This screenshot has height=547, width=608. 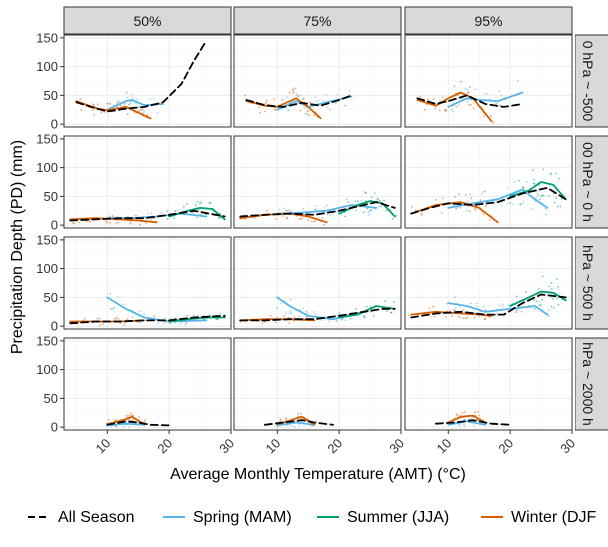 What do you see at coordinates (398, 517) in the screenshot?
I see `legend-label: Summer (JJA)` at bounding box center [398, 517].